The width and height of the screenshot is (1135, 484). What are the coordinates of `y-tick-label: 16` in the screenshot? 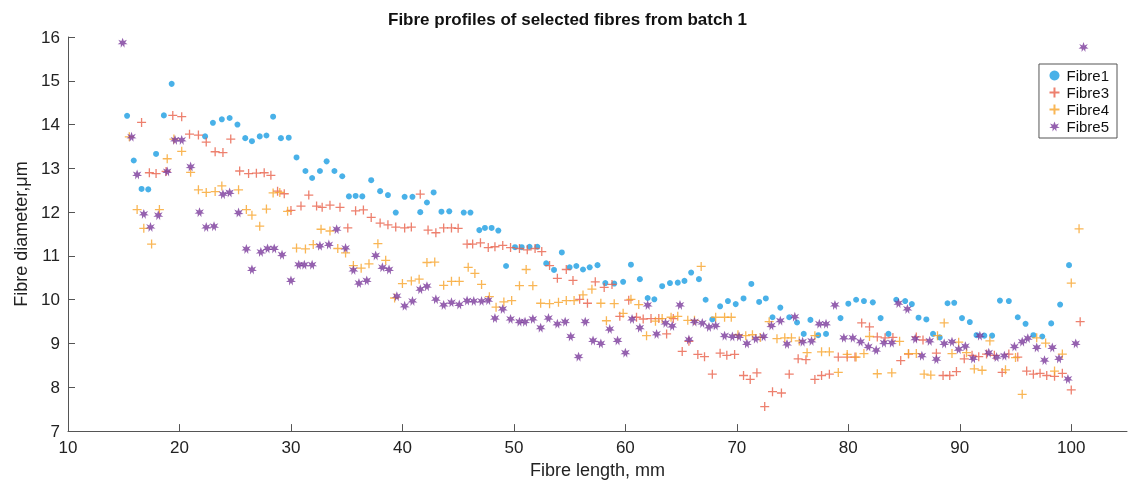 It's located at (50, 37).